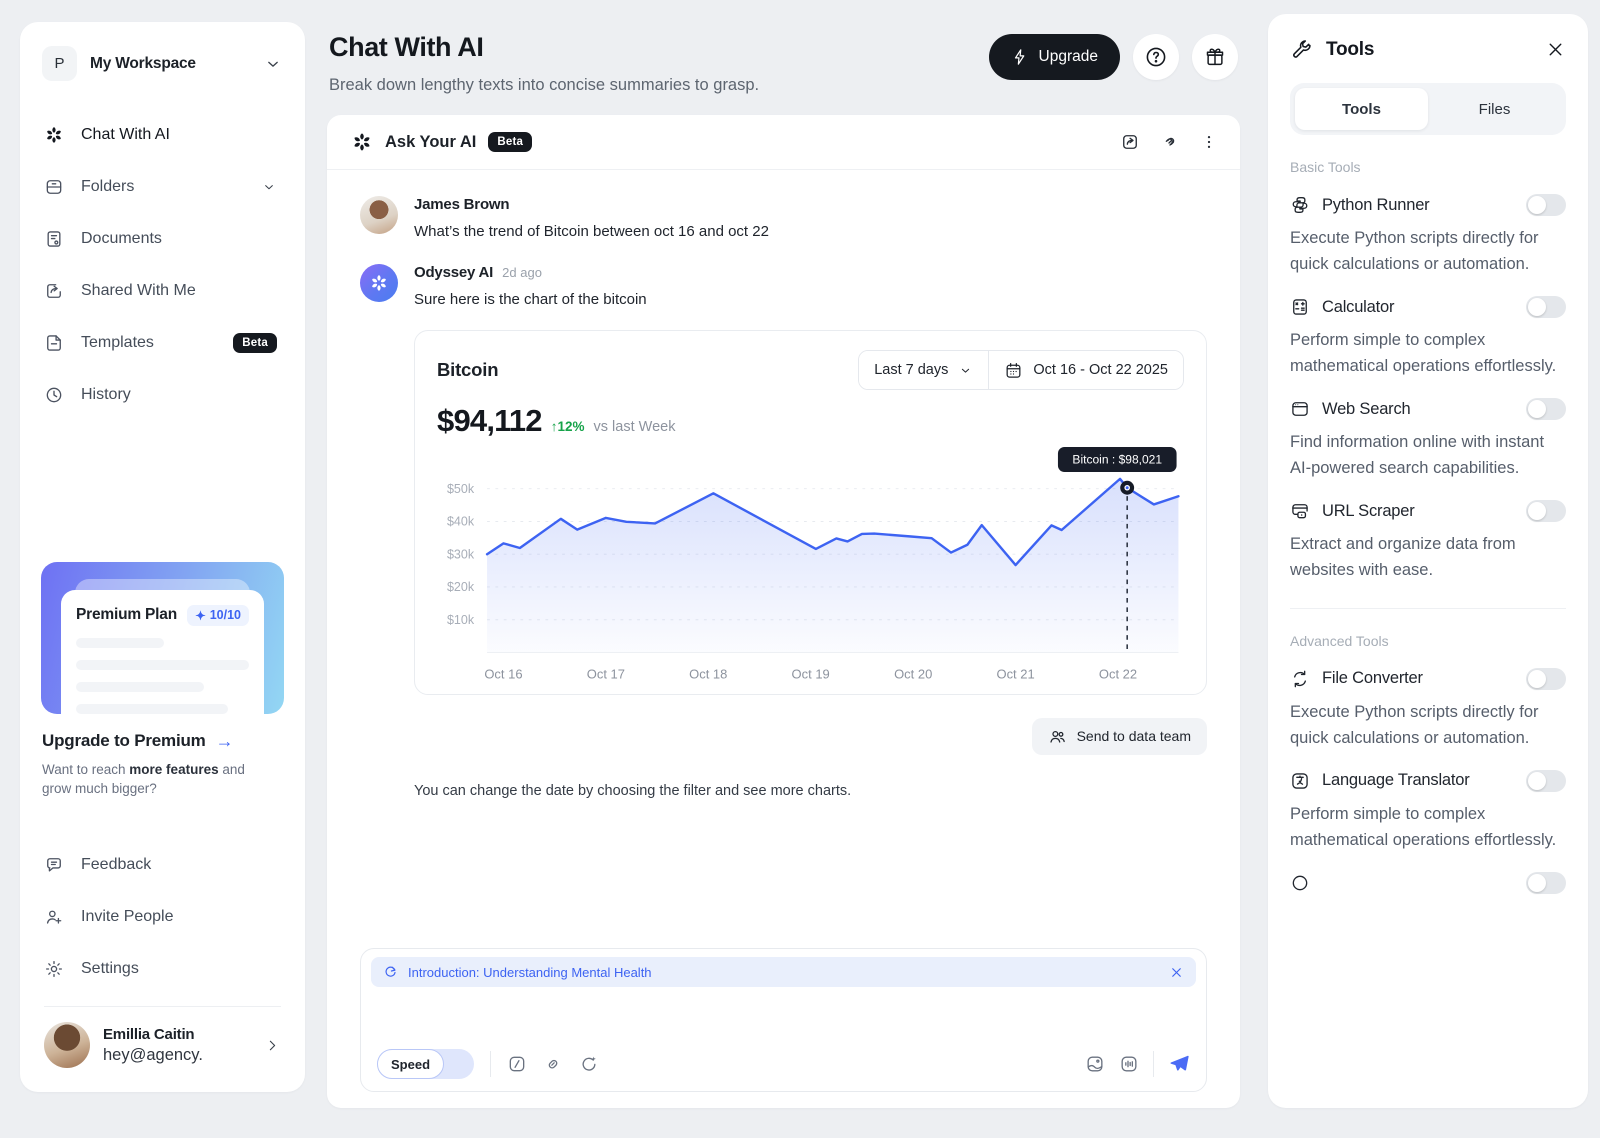  I want to click on redo-icon, so click(390, 972).